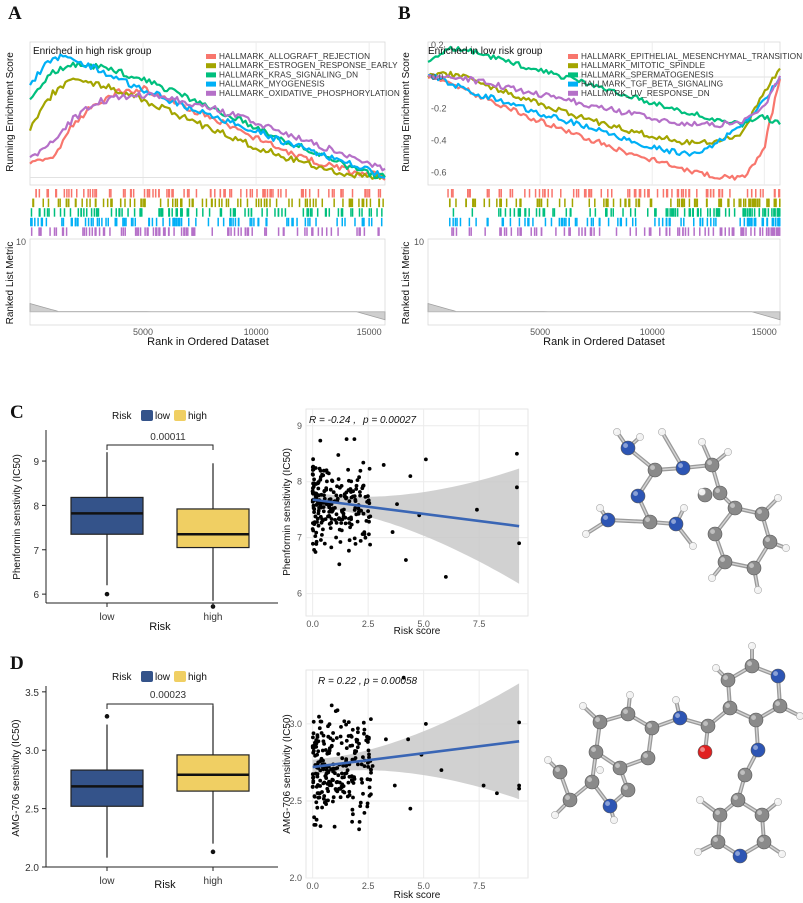  Describe the element at coordinates (32, 810) in the screenshot. I see `box-ytick-label: 2.5` at that location.